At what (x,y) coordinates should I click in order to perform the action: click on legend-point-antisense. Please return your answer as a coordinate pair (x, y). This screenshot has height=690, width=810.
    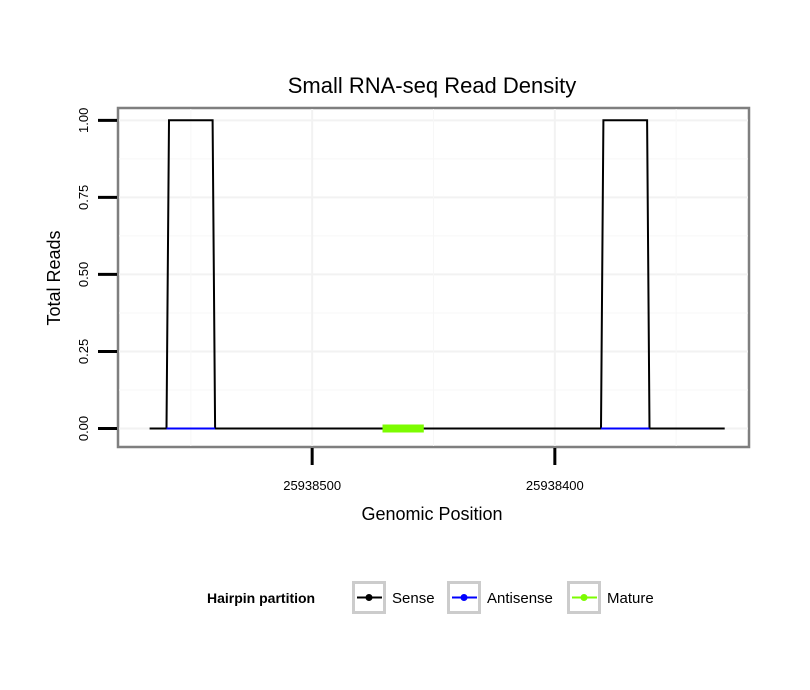
    Looking at the image, I should click on (464, 597).